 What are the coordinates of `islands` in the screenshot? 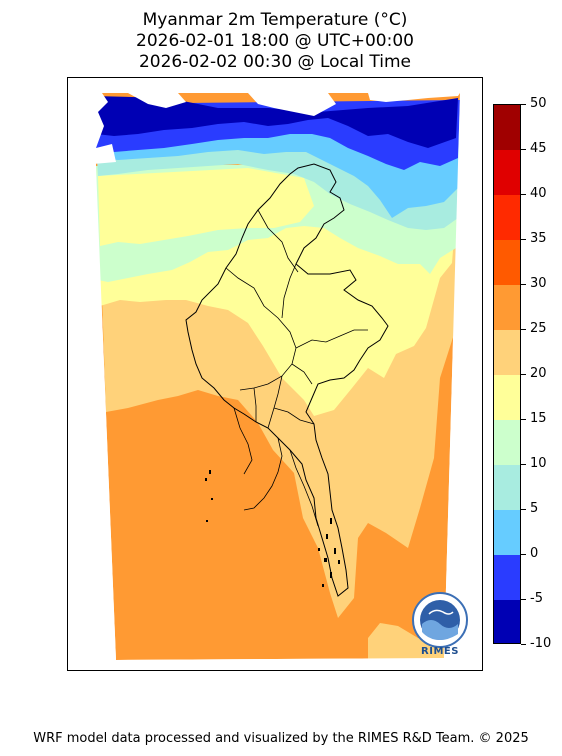 It's located at (272, 528).